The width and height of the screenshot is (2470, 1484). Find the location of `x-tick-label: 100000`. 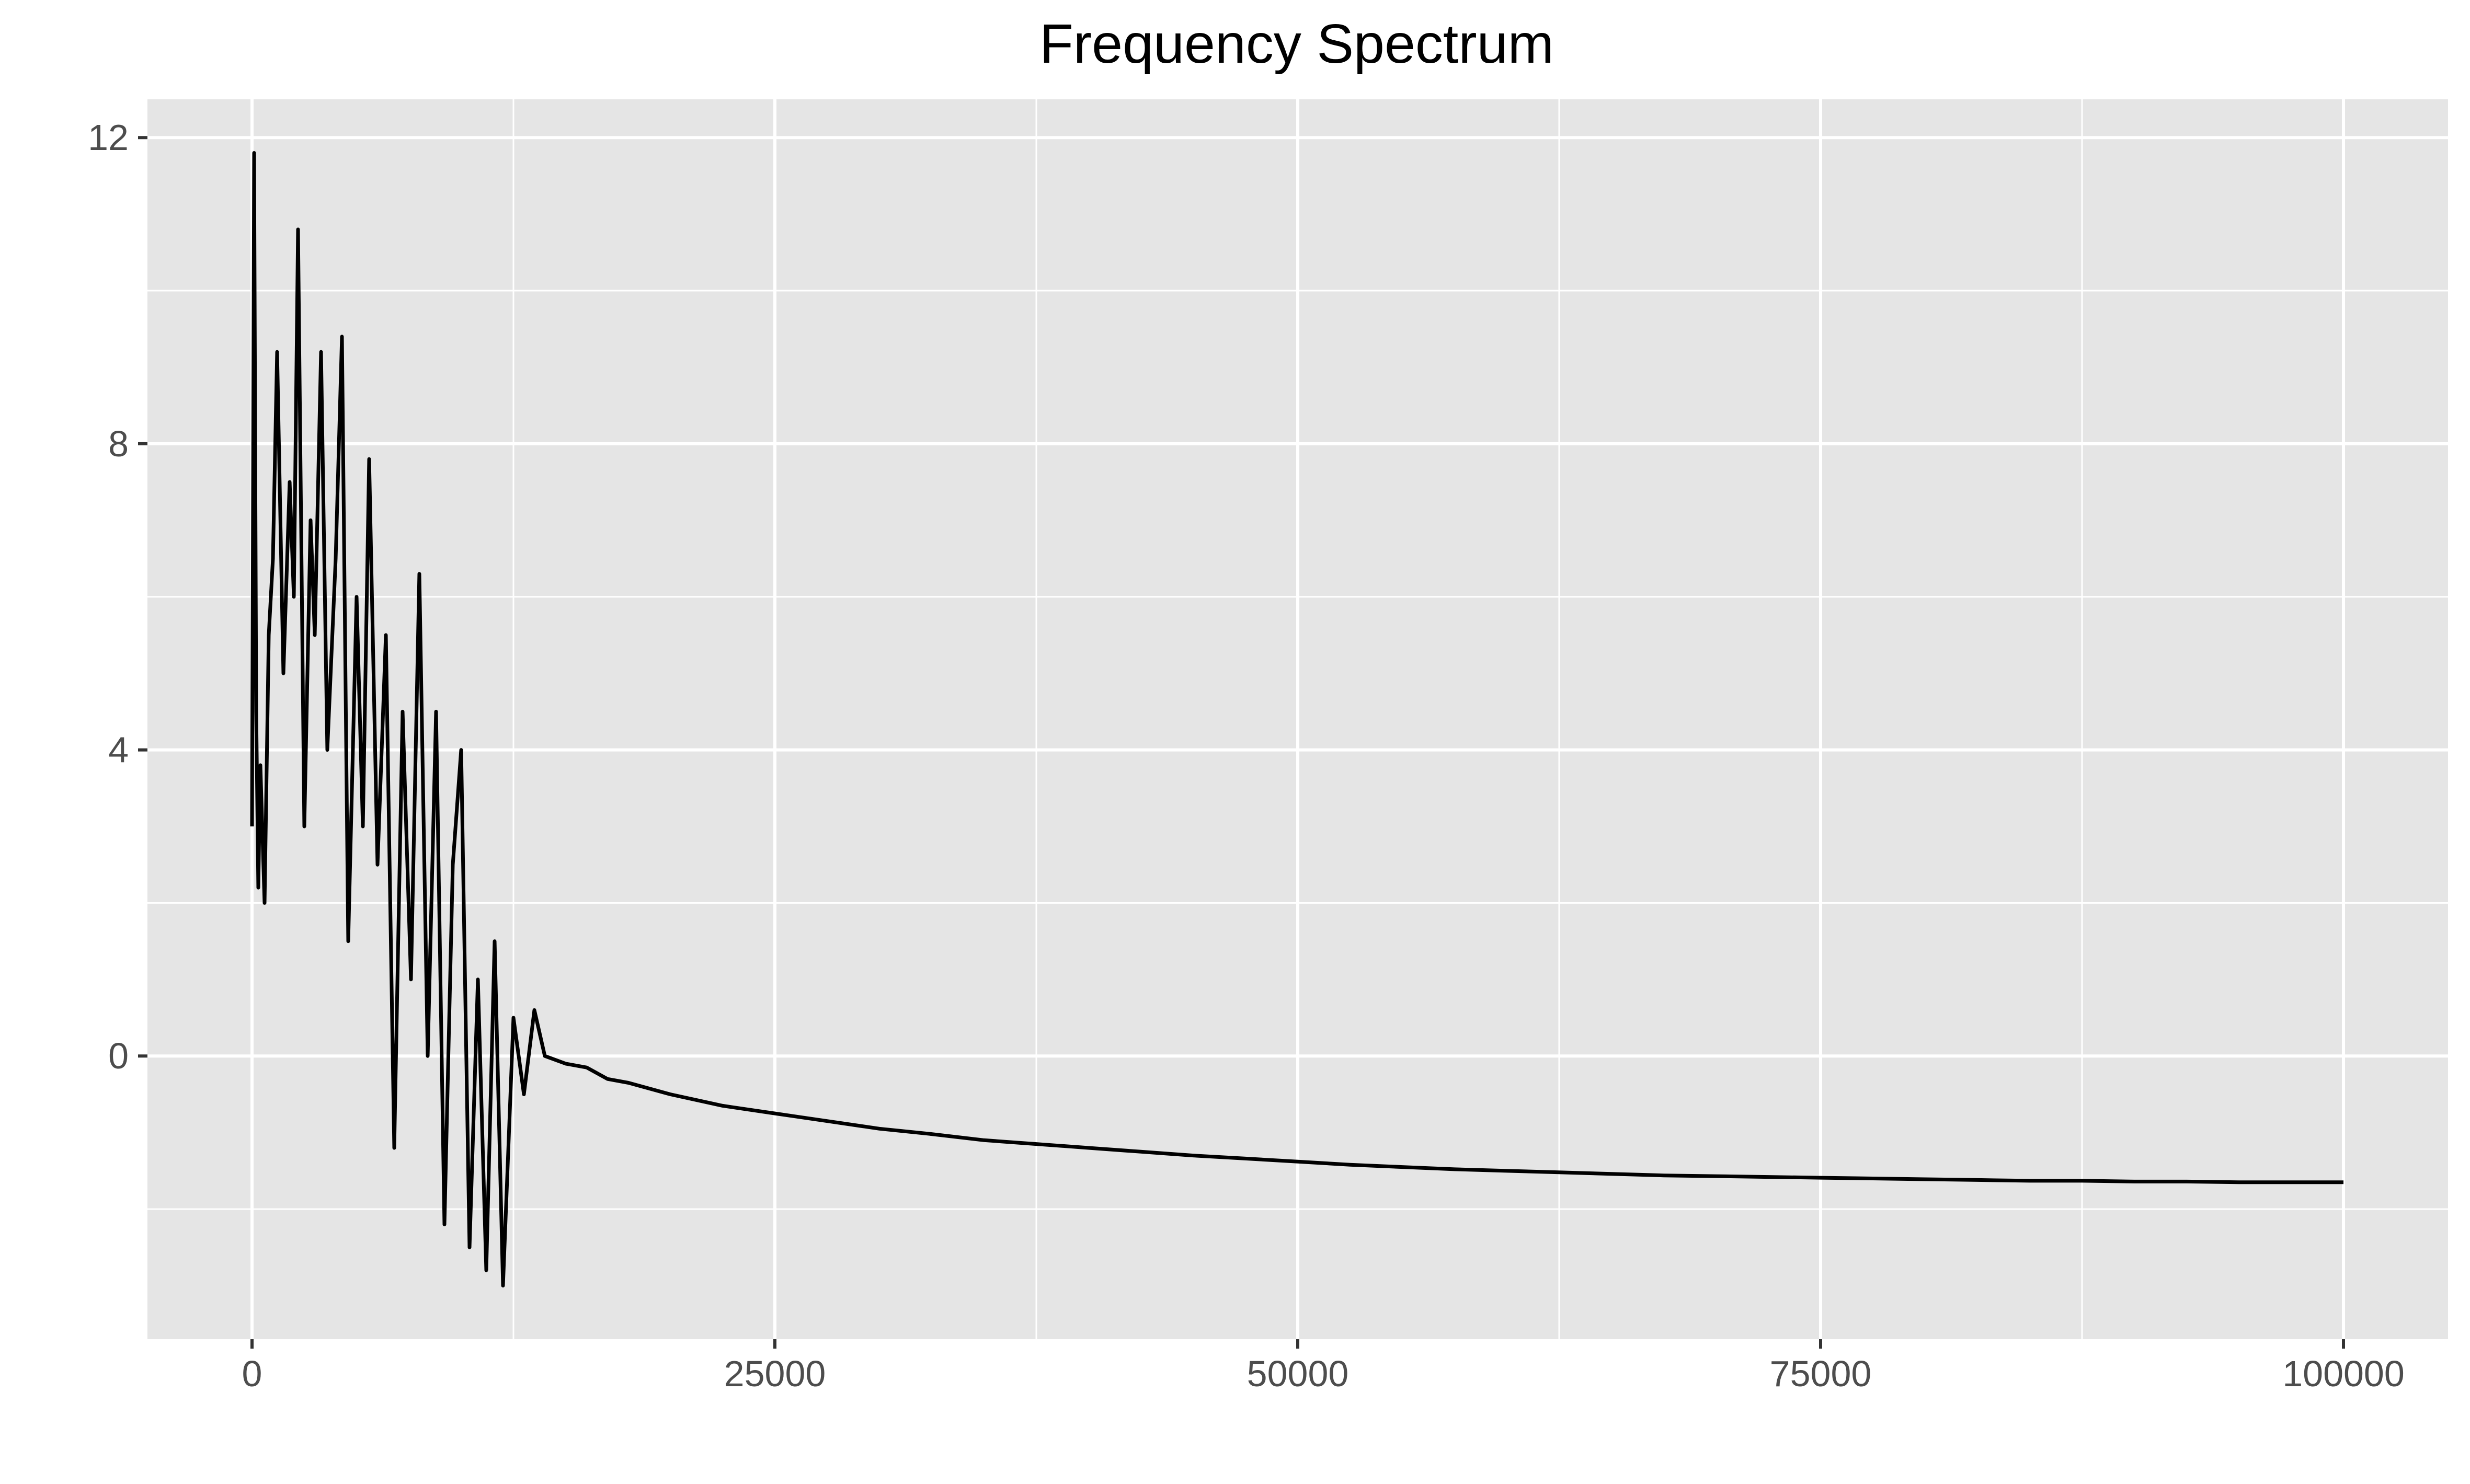

x-tick-label: 100000 is located at coordinates (2343, 1373).